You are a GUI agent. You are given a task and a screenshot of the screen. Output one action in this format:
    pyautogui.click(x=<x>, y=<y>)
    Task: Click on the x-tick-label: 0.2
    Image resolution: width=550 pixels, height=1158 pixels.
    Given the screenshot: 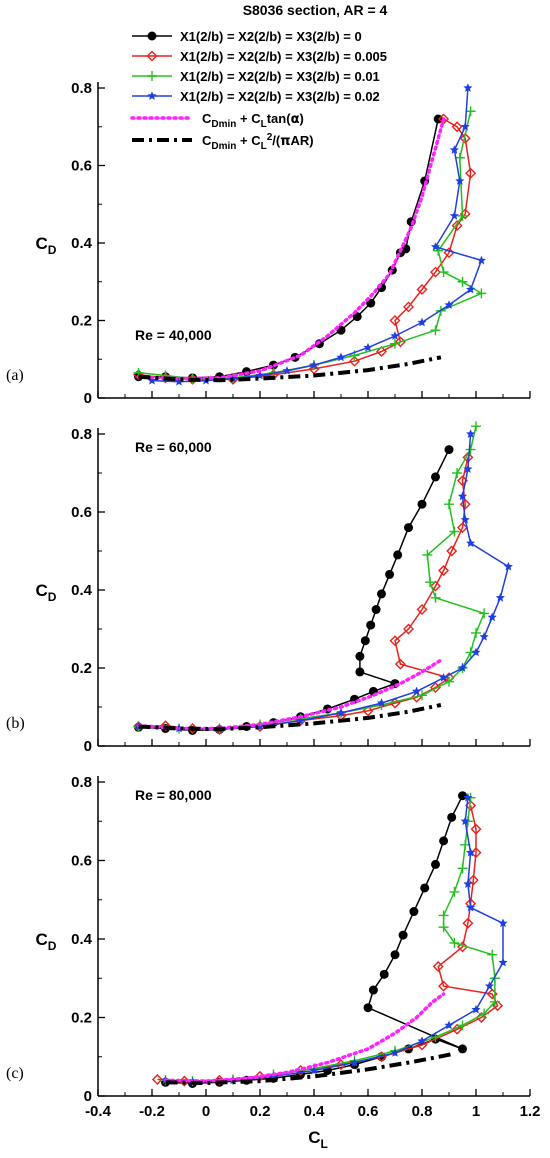 What is the action you would take?
    pyautogui.click(x=260, y=1111)
    